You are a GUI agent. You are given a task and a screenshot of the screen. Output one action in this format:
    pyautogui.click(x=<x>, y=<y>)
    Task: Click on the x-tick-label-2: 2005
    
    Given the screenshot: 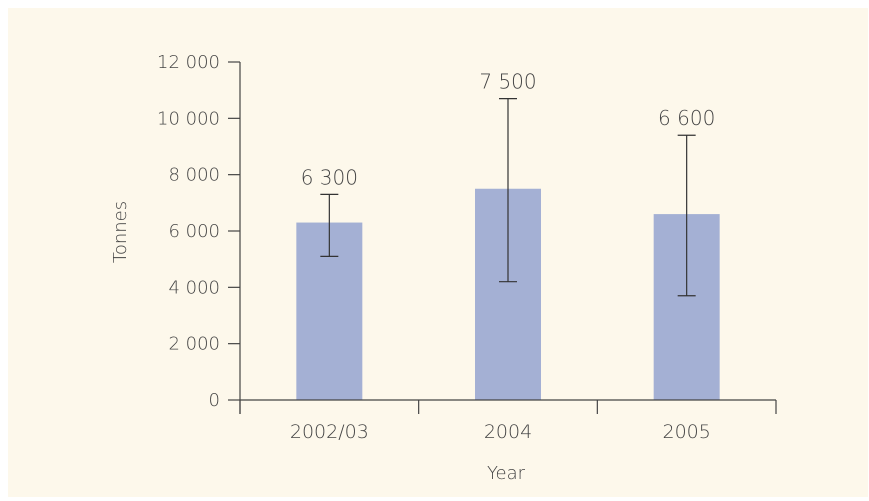 What is the action you would take?
    pyautogui.click(x=686, y=432)
    